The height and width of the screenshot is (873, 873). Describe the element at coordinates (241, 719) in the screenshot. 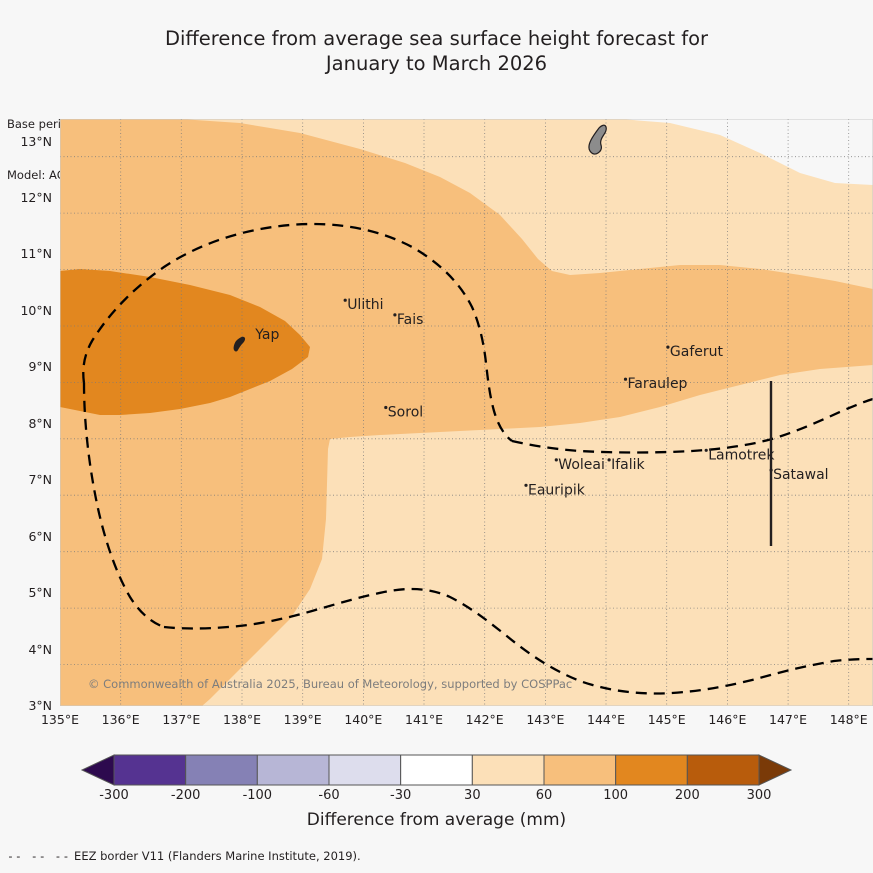

I see `x-axis-tick-label: 138°E` at that location.